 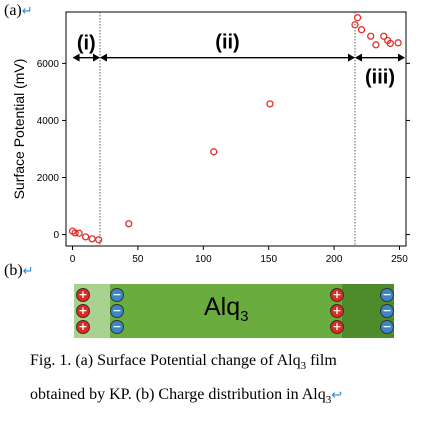 I want to click on caption-line1-subscript: 3, so click(x=303, y=366).